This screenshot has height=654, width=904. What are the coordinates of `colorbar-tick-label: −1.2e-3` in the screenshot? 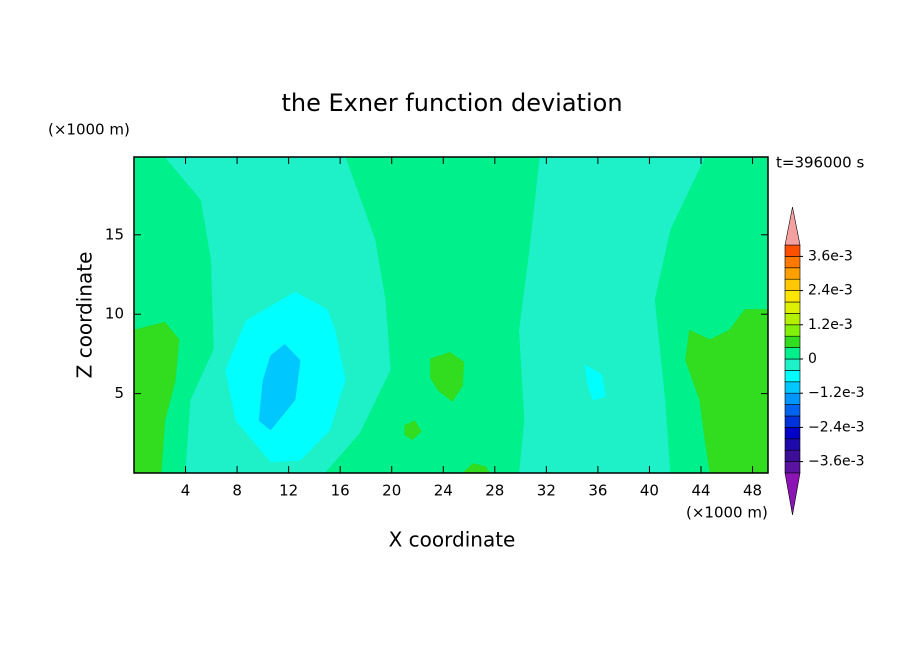 It's located at (836, 393).